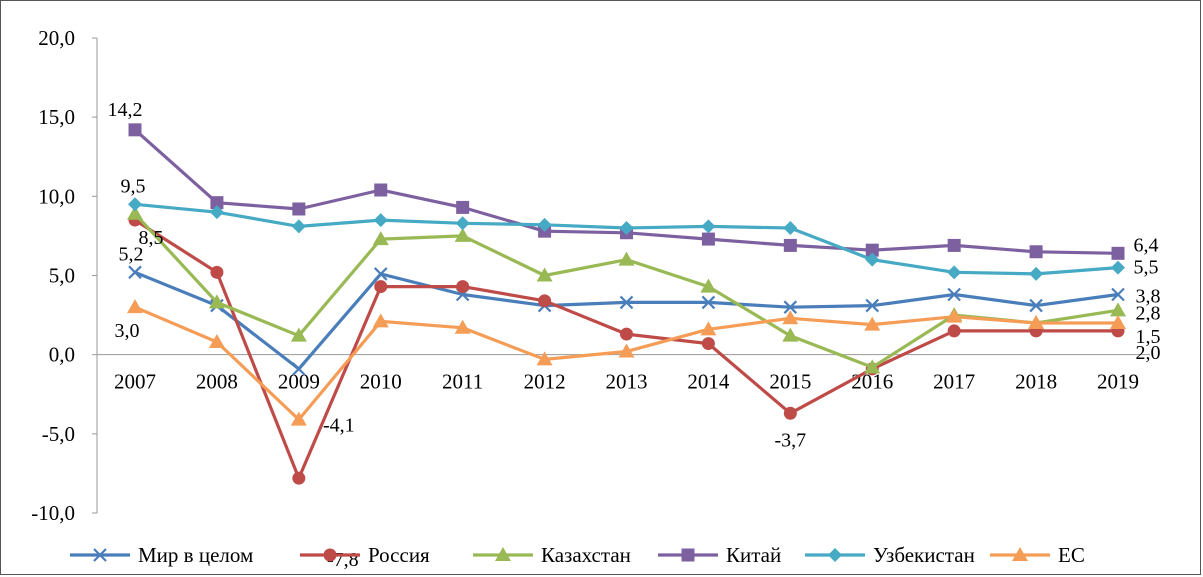 The height and width of the screenshot is (577, 1203). What do you see at coordinates (1148, 337) in the screenshot?
I see `data-label: 1,5` at bounding box center [1148, 337].